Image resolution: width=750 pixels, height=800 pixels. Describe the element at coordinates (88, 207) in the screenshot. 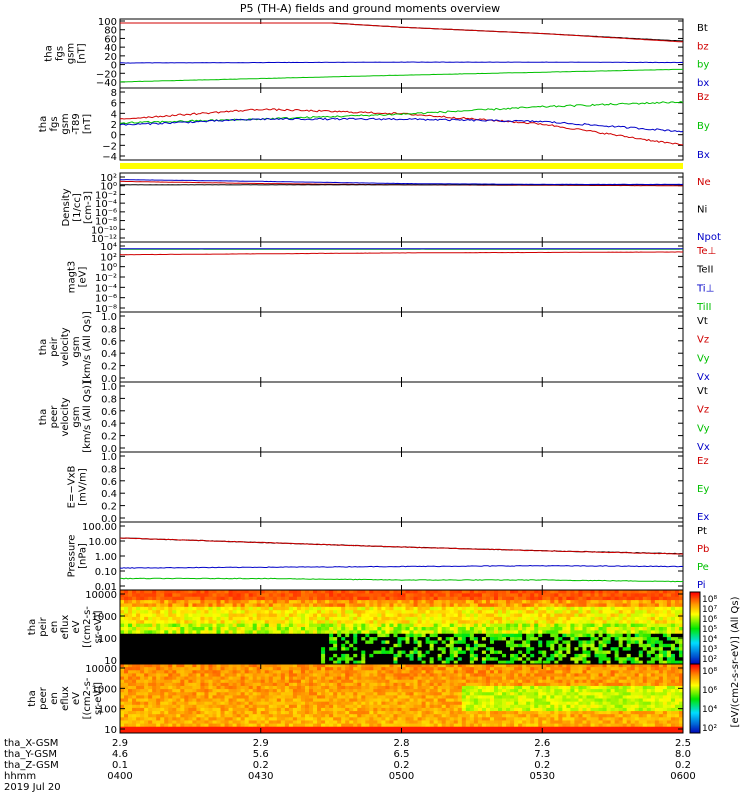

I see `y-axis-label-line: [cm-3]` at that location.